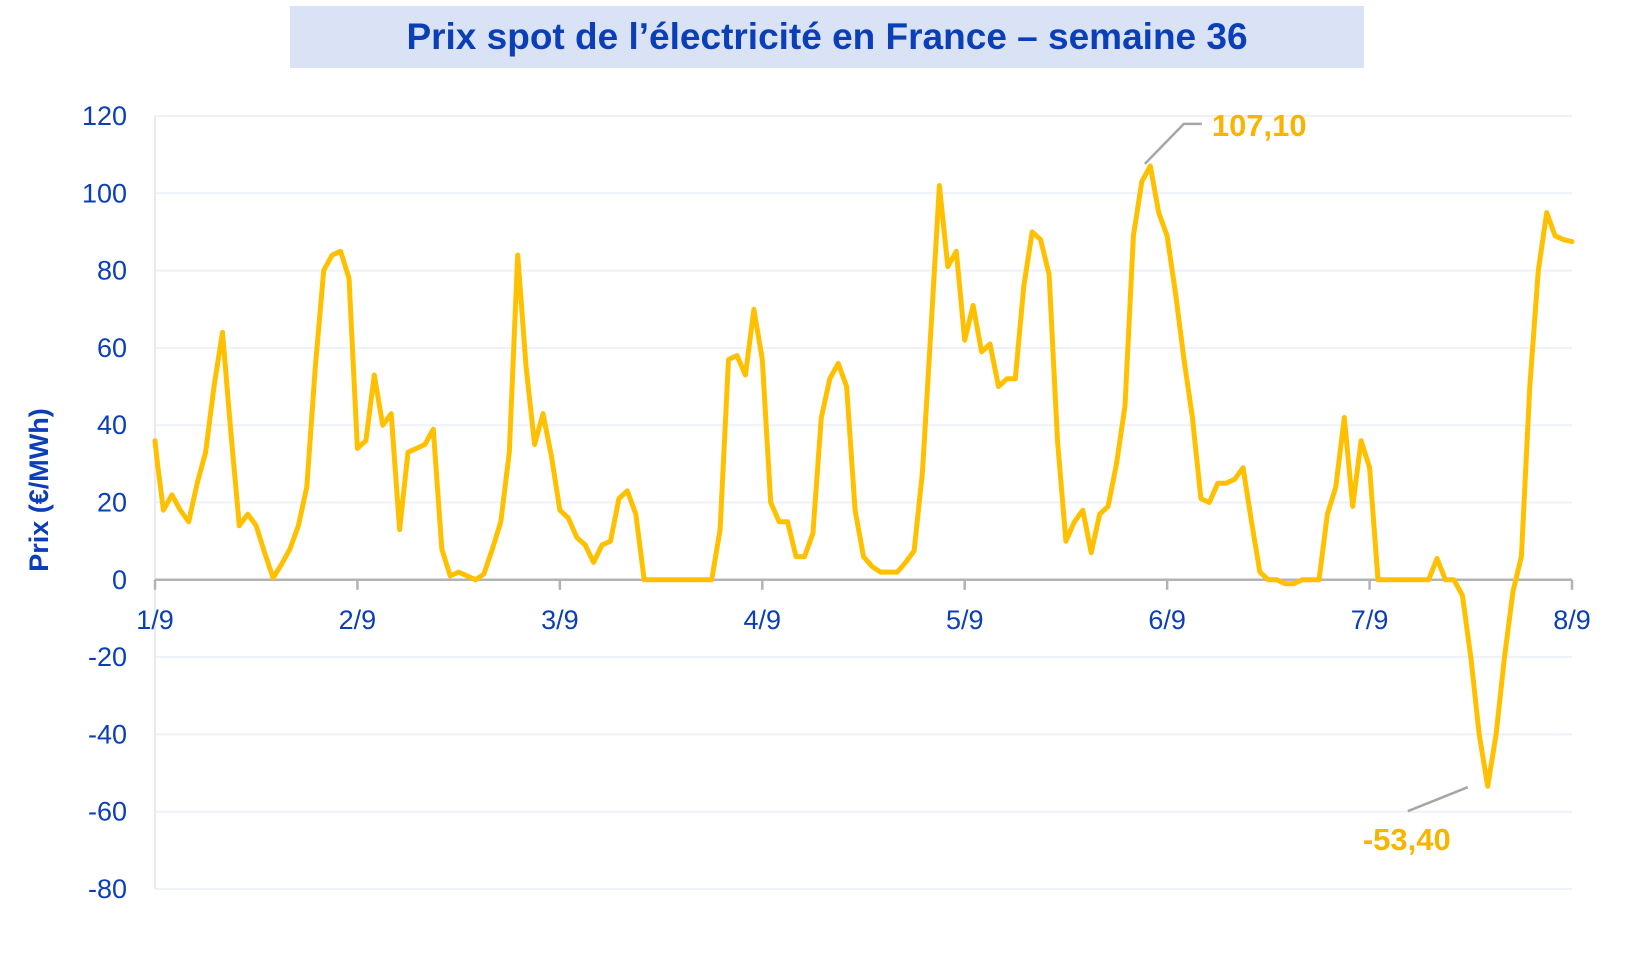 This screenshot has height=953, width=1650. What do you see at coordinates (112, 503) in the screenshot?
I see `y-tick-label: 20` at bounding box center [112, 503].